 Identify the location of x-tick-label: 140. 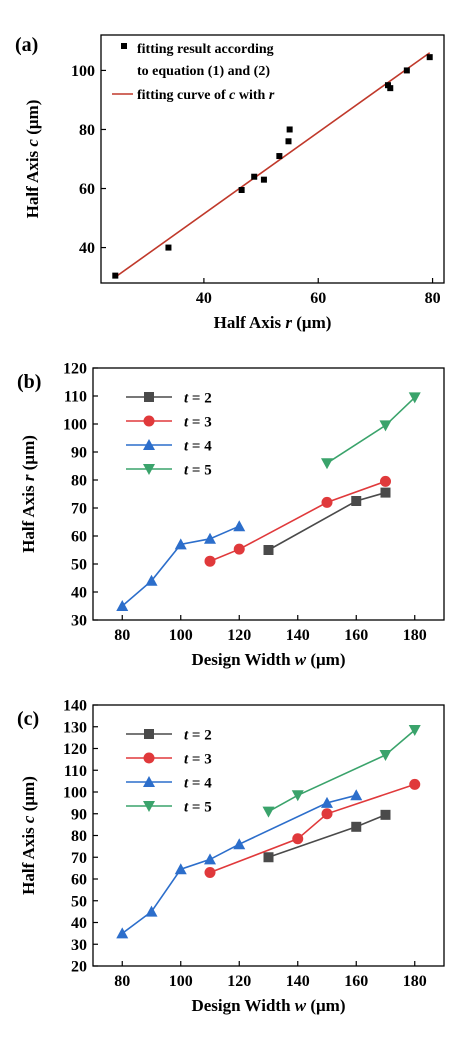
(298, 981).